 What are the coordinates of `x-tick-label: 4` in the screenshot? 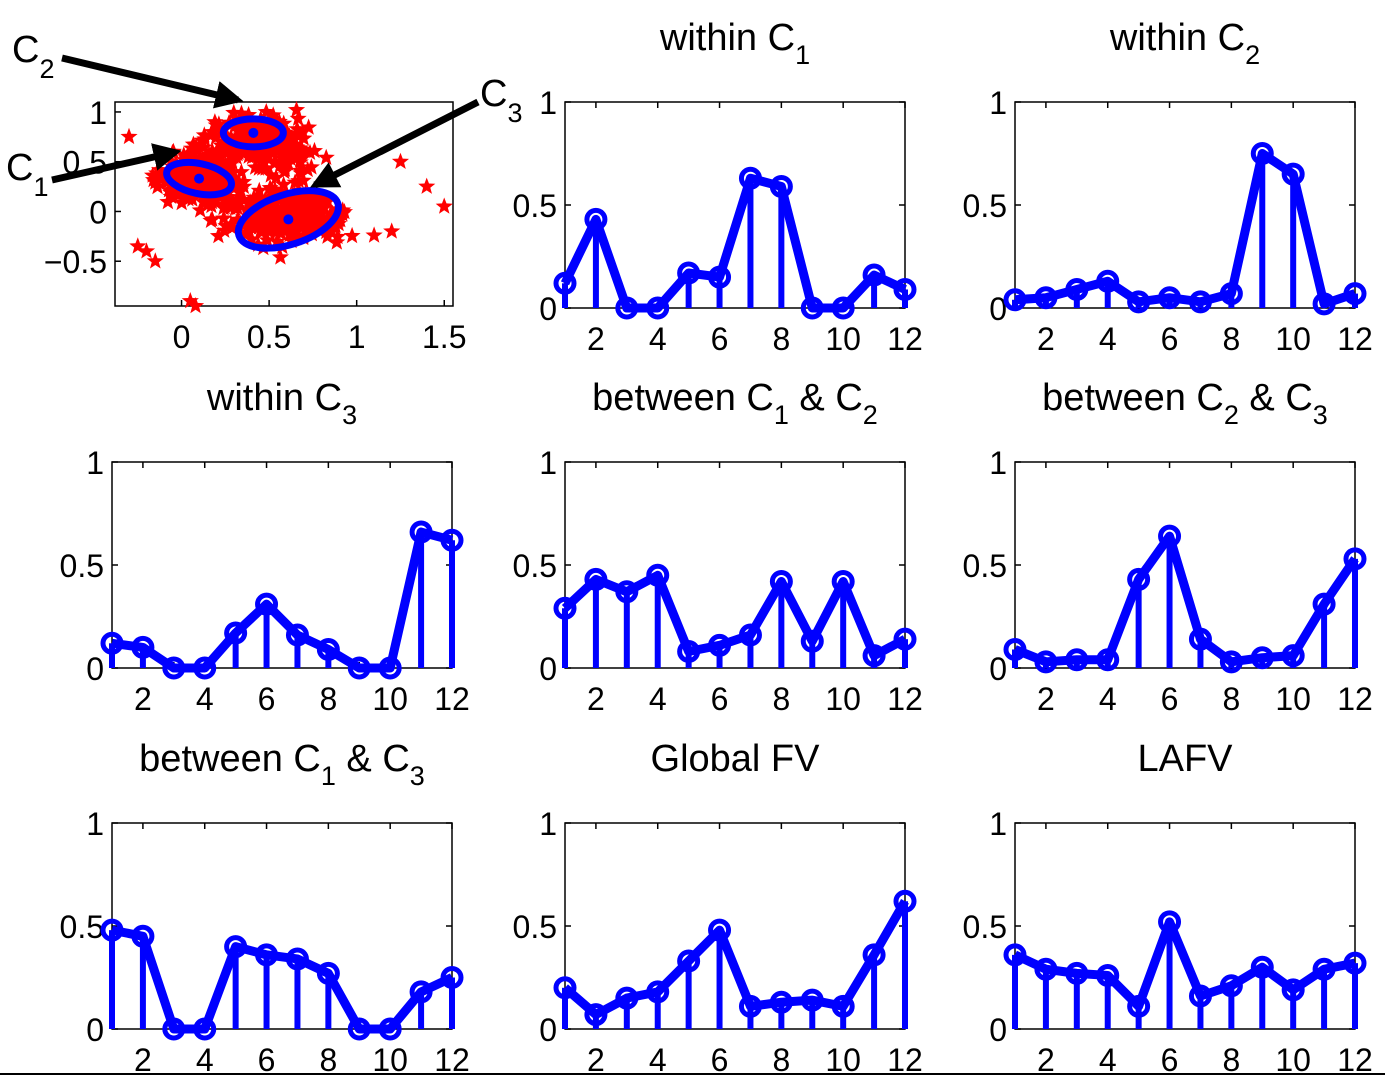 It's located at (1108, 1059).